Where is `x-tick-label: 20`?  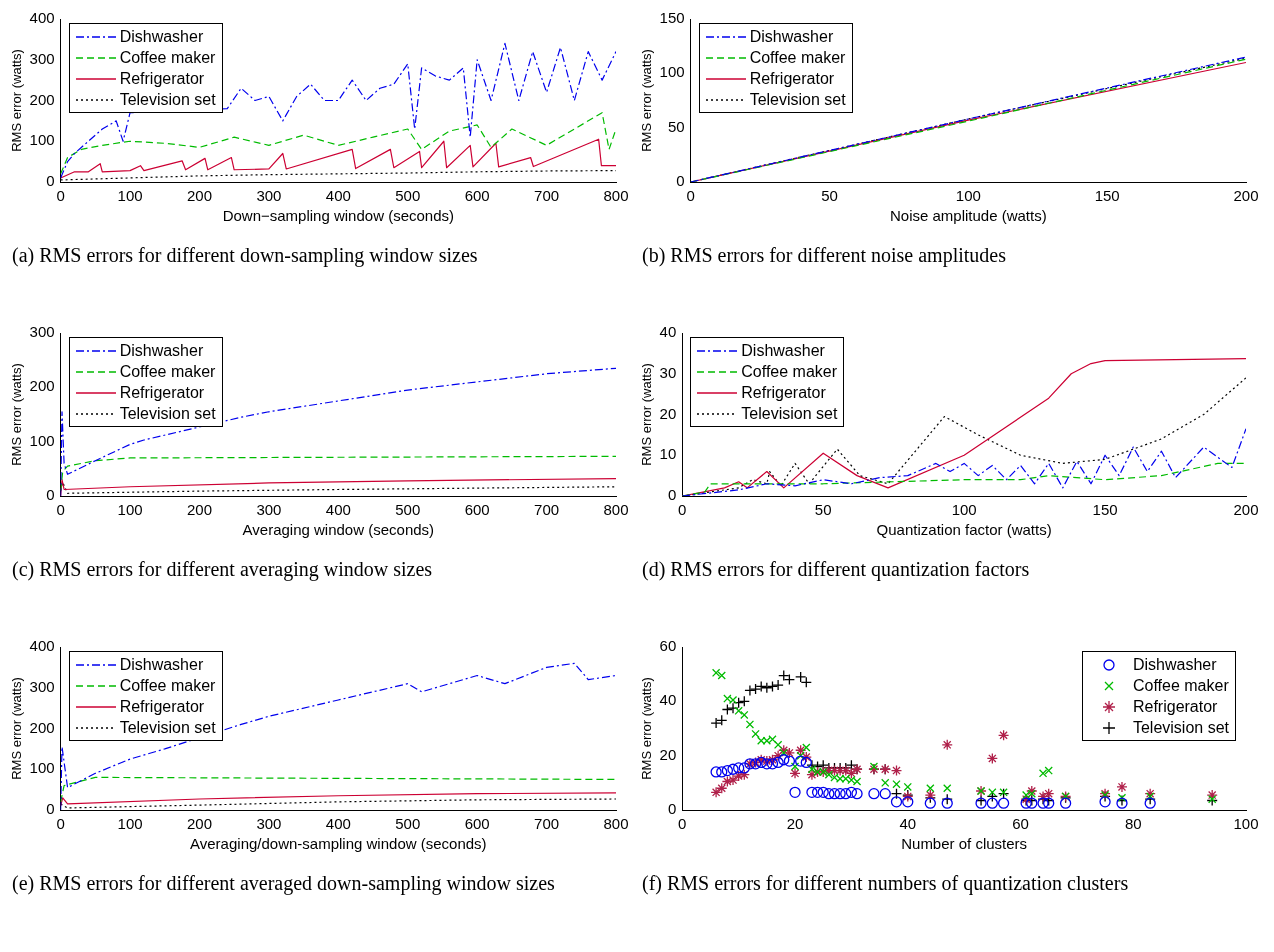 x-tick-label: 20 is located at coordinates (795, 824).